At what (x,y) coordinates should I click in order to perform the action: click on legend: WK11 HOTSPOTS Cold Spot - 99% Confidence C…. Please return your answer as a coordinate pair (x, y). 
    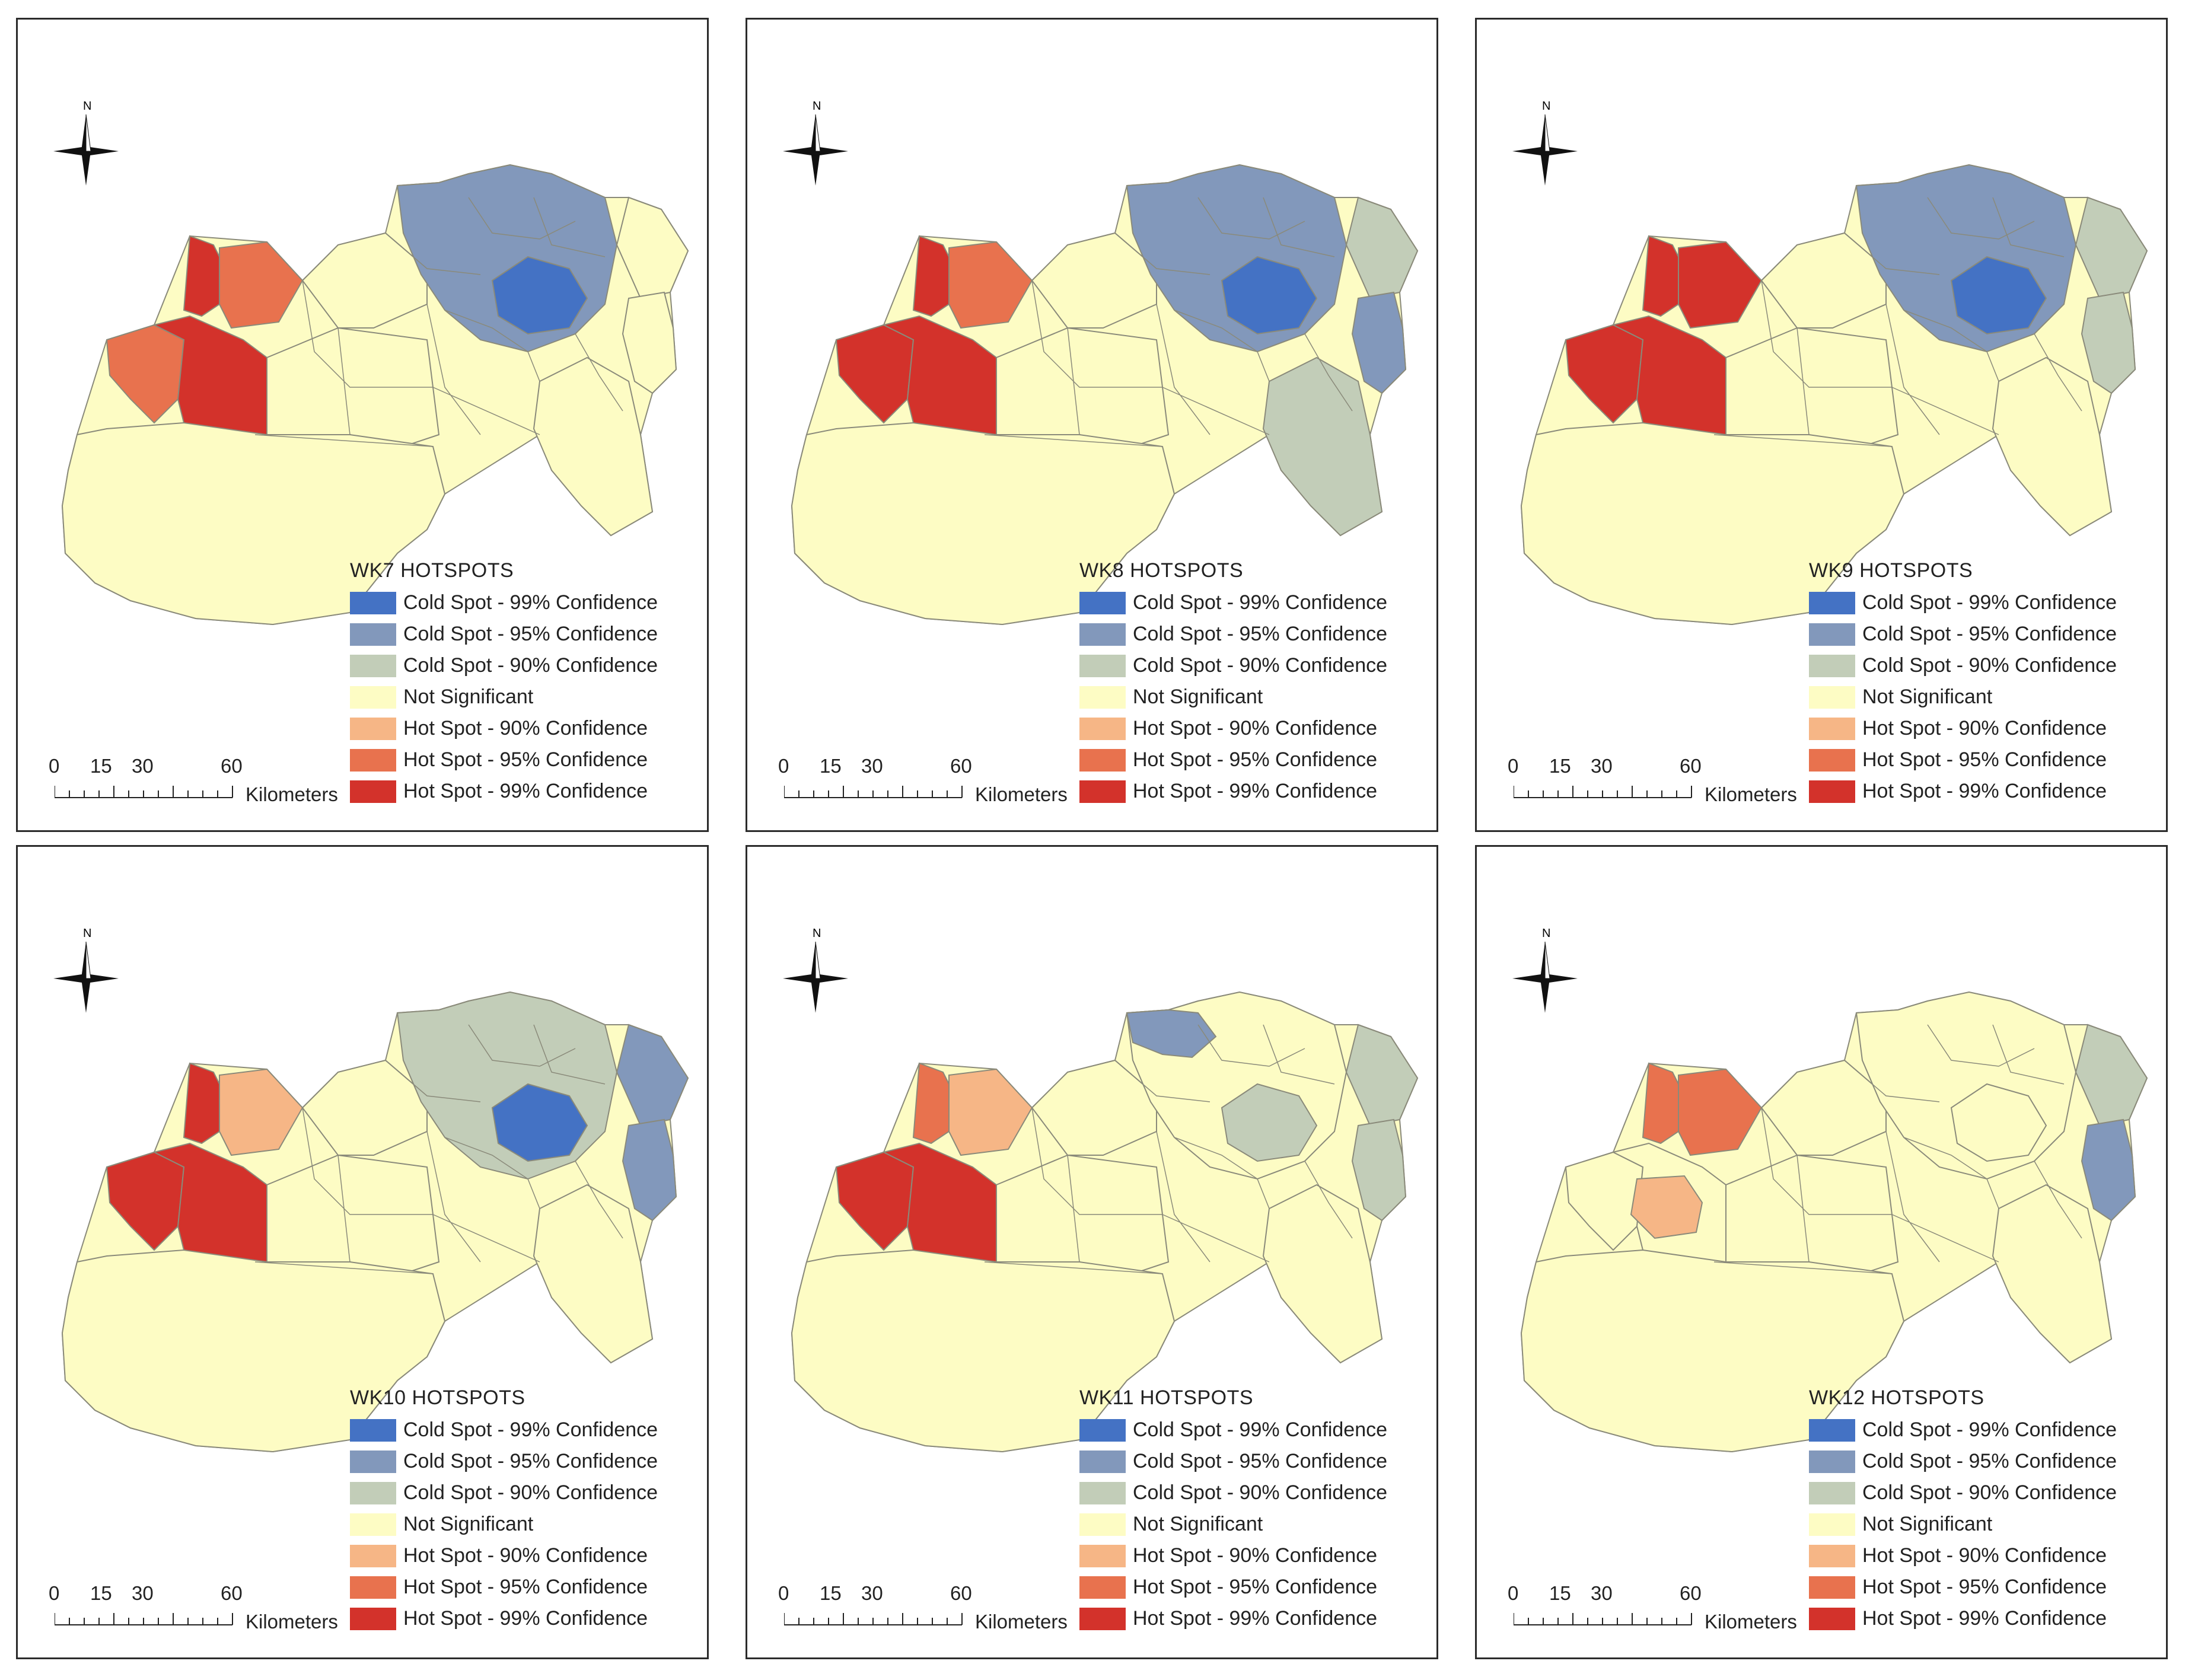
    Looking at the image, I should click on (1233, 1510).